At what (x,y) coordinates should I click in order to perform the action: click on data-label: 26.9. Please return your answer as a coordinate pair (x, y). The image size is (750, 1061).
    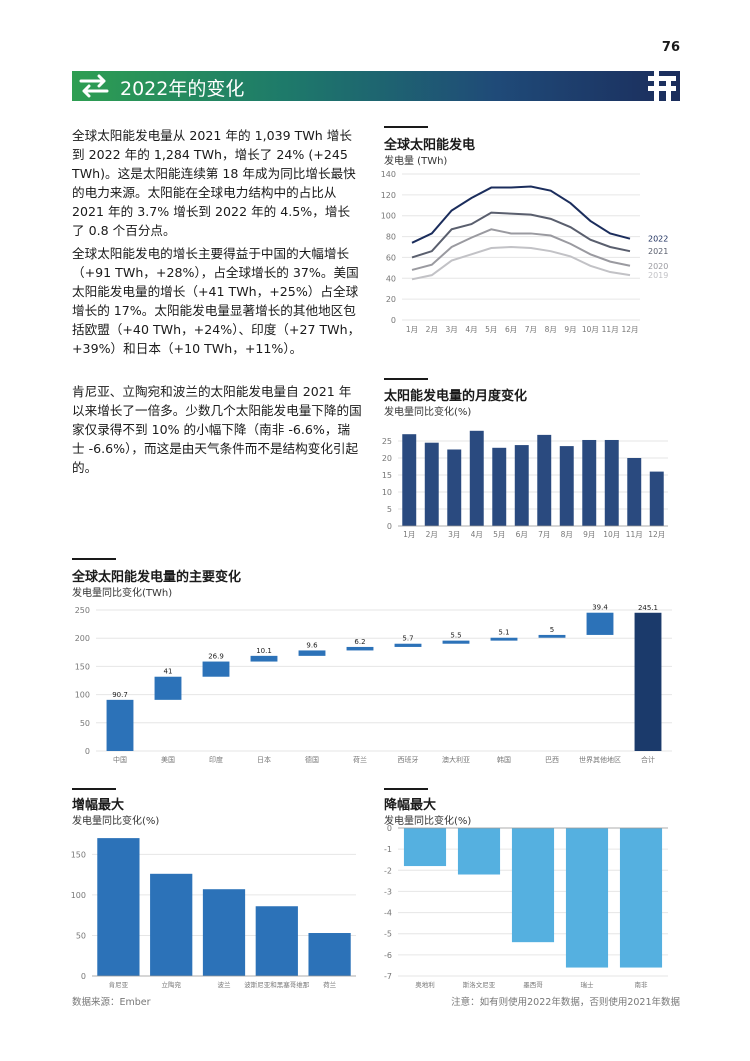
    Looking at the image, I should click on (216, 657).